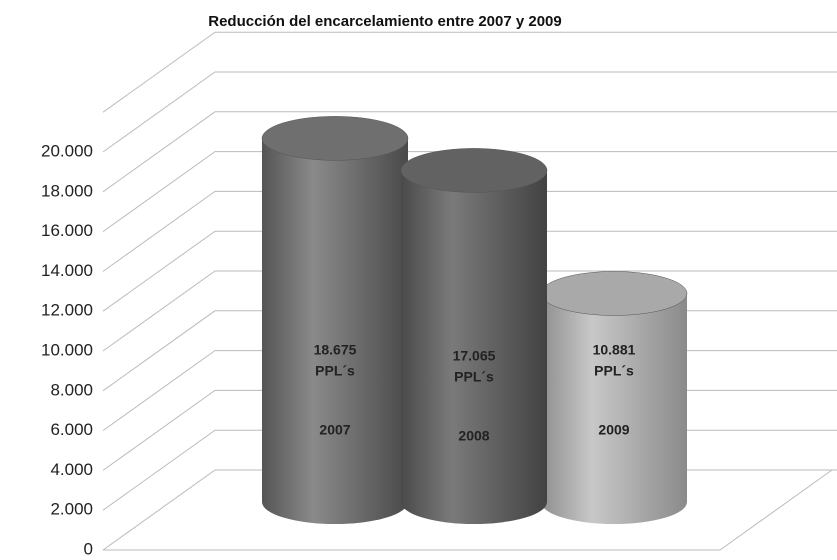 This screenshot has width=837, height=560. I want to click on category-label: 2009, so click(613, 430).